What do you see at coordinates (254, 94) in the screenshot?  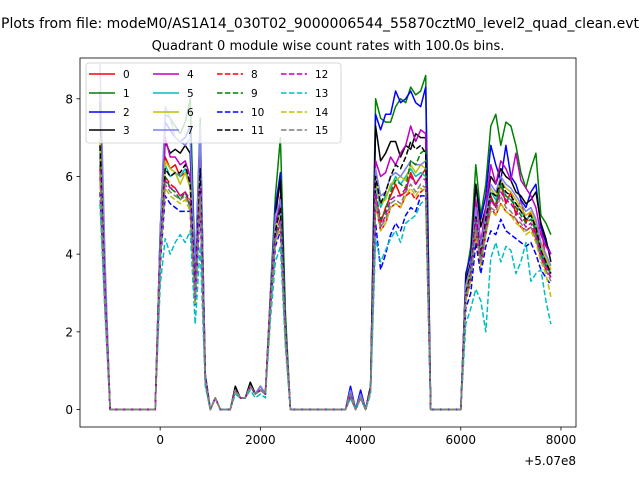 I see `legend-label-9: 9` at bounding box center [254, 94].